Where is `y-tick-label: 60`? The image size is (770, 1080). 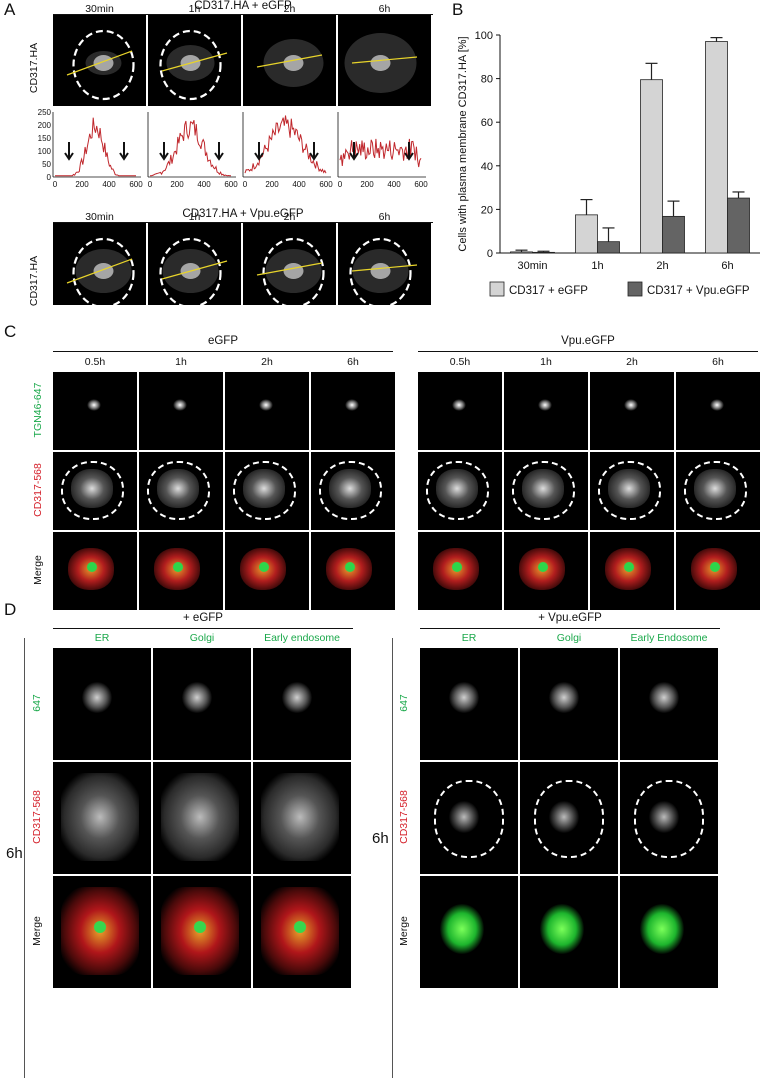 y-tick-label: 60 is located at coordinates (487, 123).